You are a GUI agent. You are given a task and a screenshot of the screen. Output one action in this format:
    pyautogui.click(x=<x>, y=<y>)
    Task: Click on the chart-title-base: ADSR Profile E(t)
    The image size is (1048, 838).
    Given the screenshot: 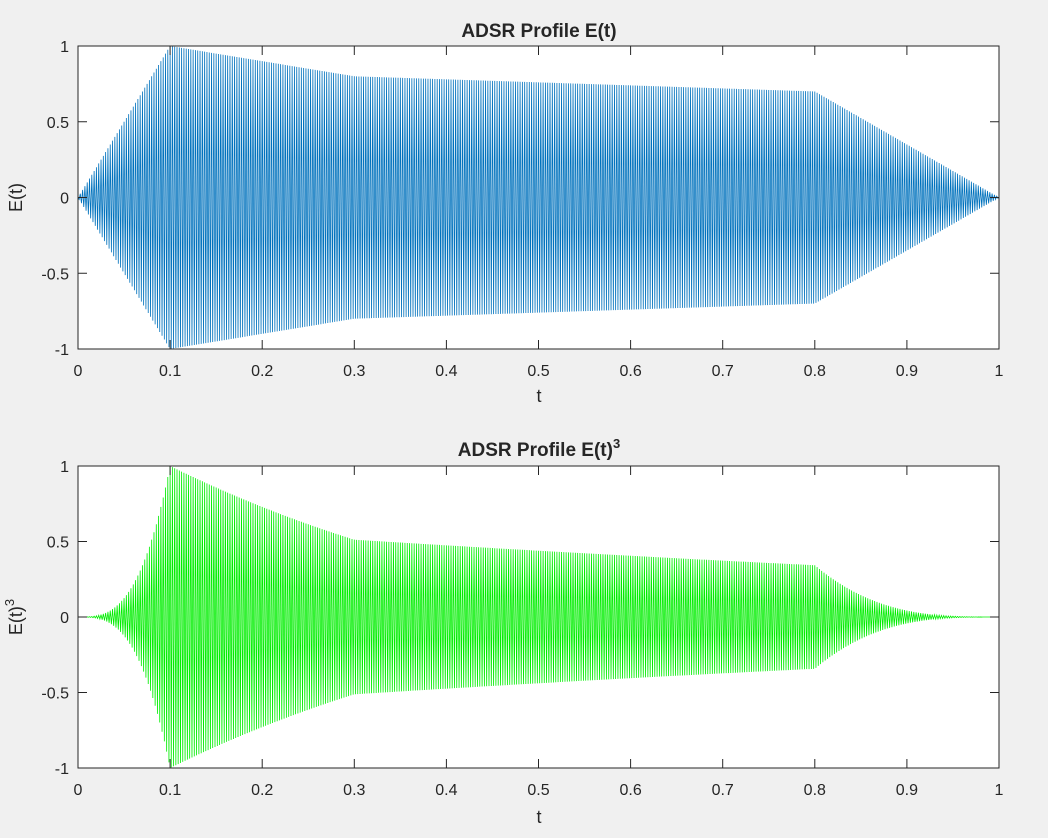 What is the action you would take?
    pyautogui.click(x=535, y=450)
    